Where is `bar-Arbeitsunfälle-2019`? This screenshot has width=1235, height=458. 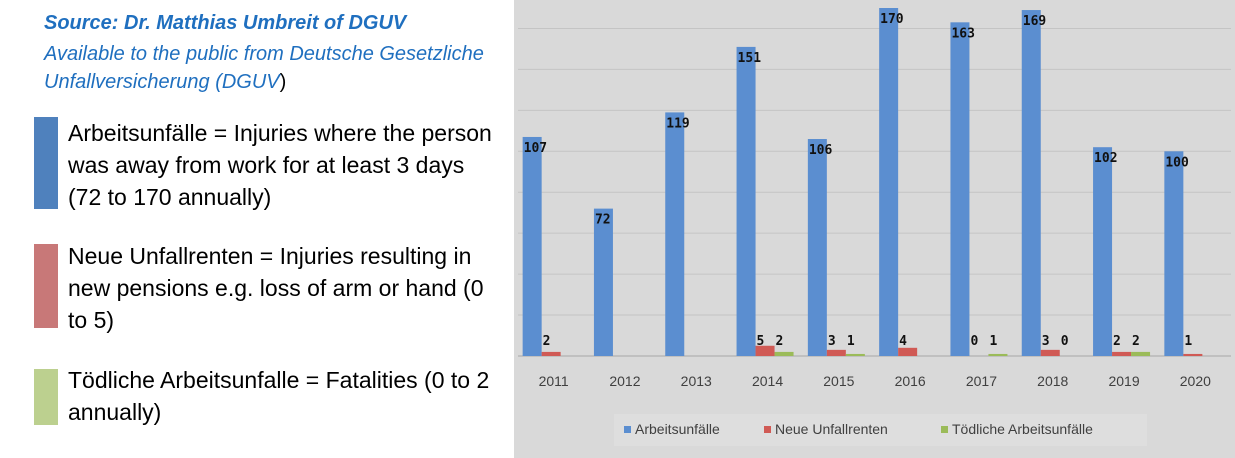
bar-Arbeitsunfälle-2019 is located at coordinates (1103, 251).